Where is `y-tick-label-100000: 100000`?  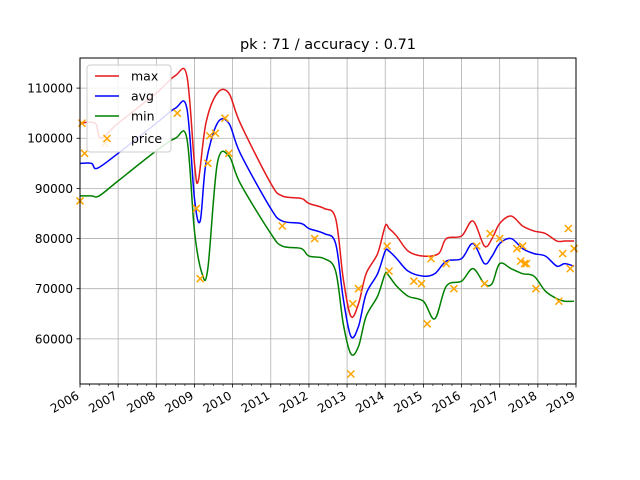 y-tick-label-100000: 100000 is located at coordinates (50, 139).